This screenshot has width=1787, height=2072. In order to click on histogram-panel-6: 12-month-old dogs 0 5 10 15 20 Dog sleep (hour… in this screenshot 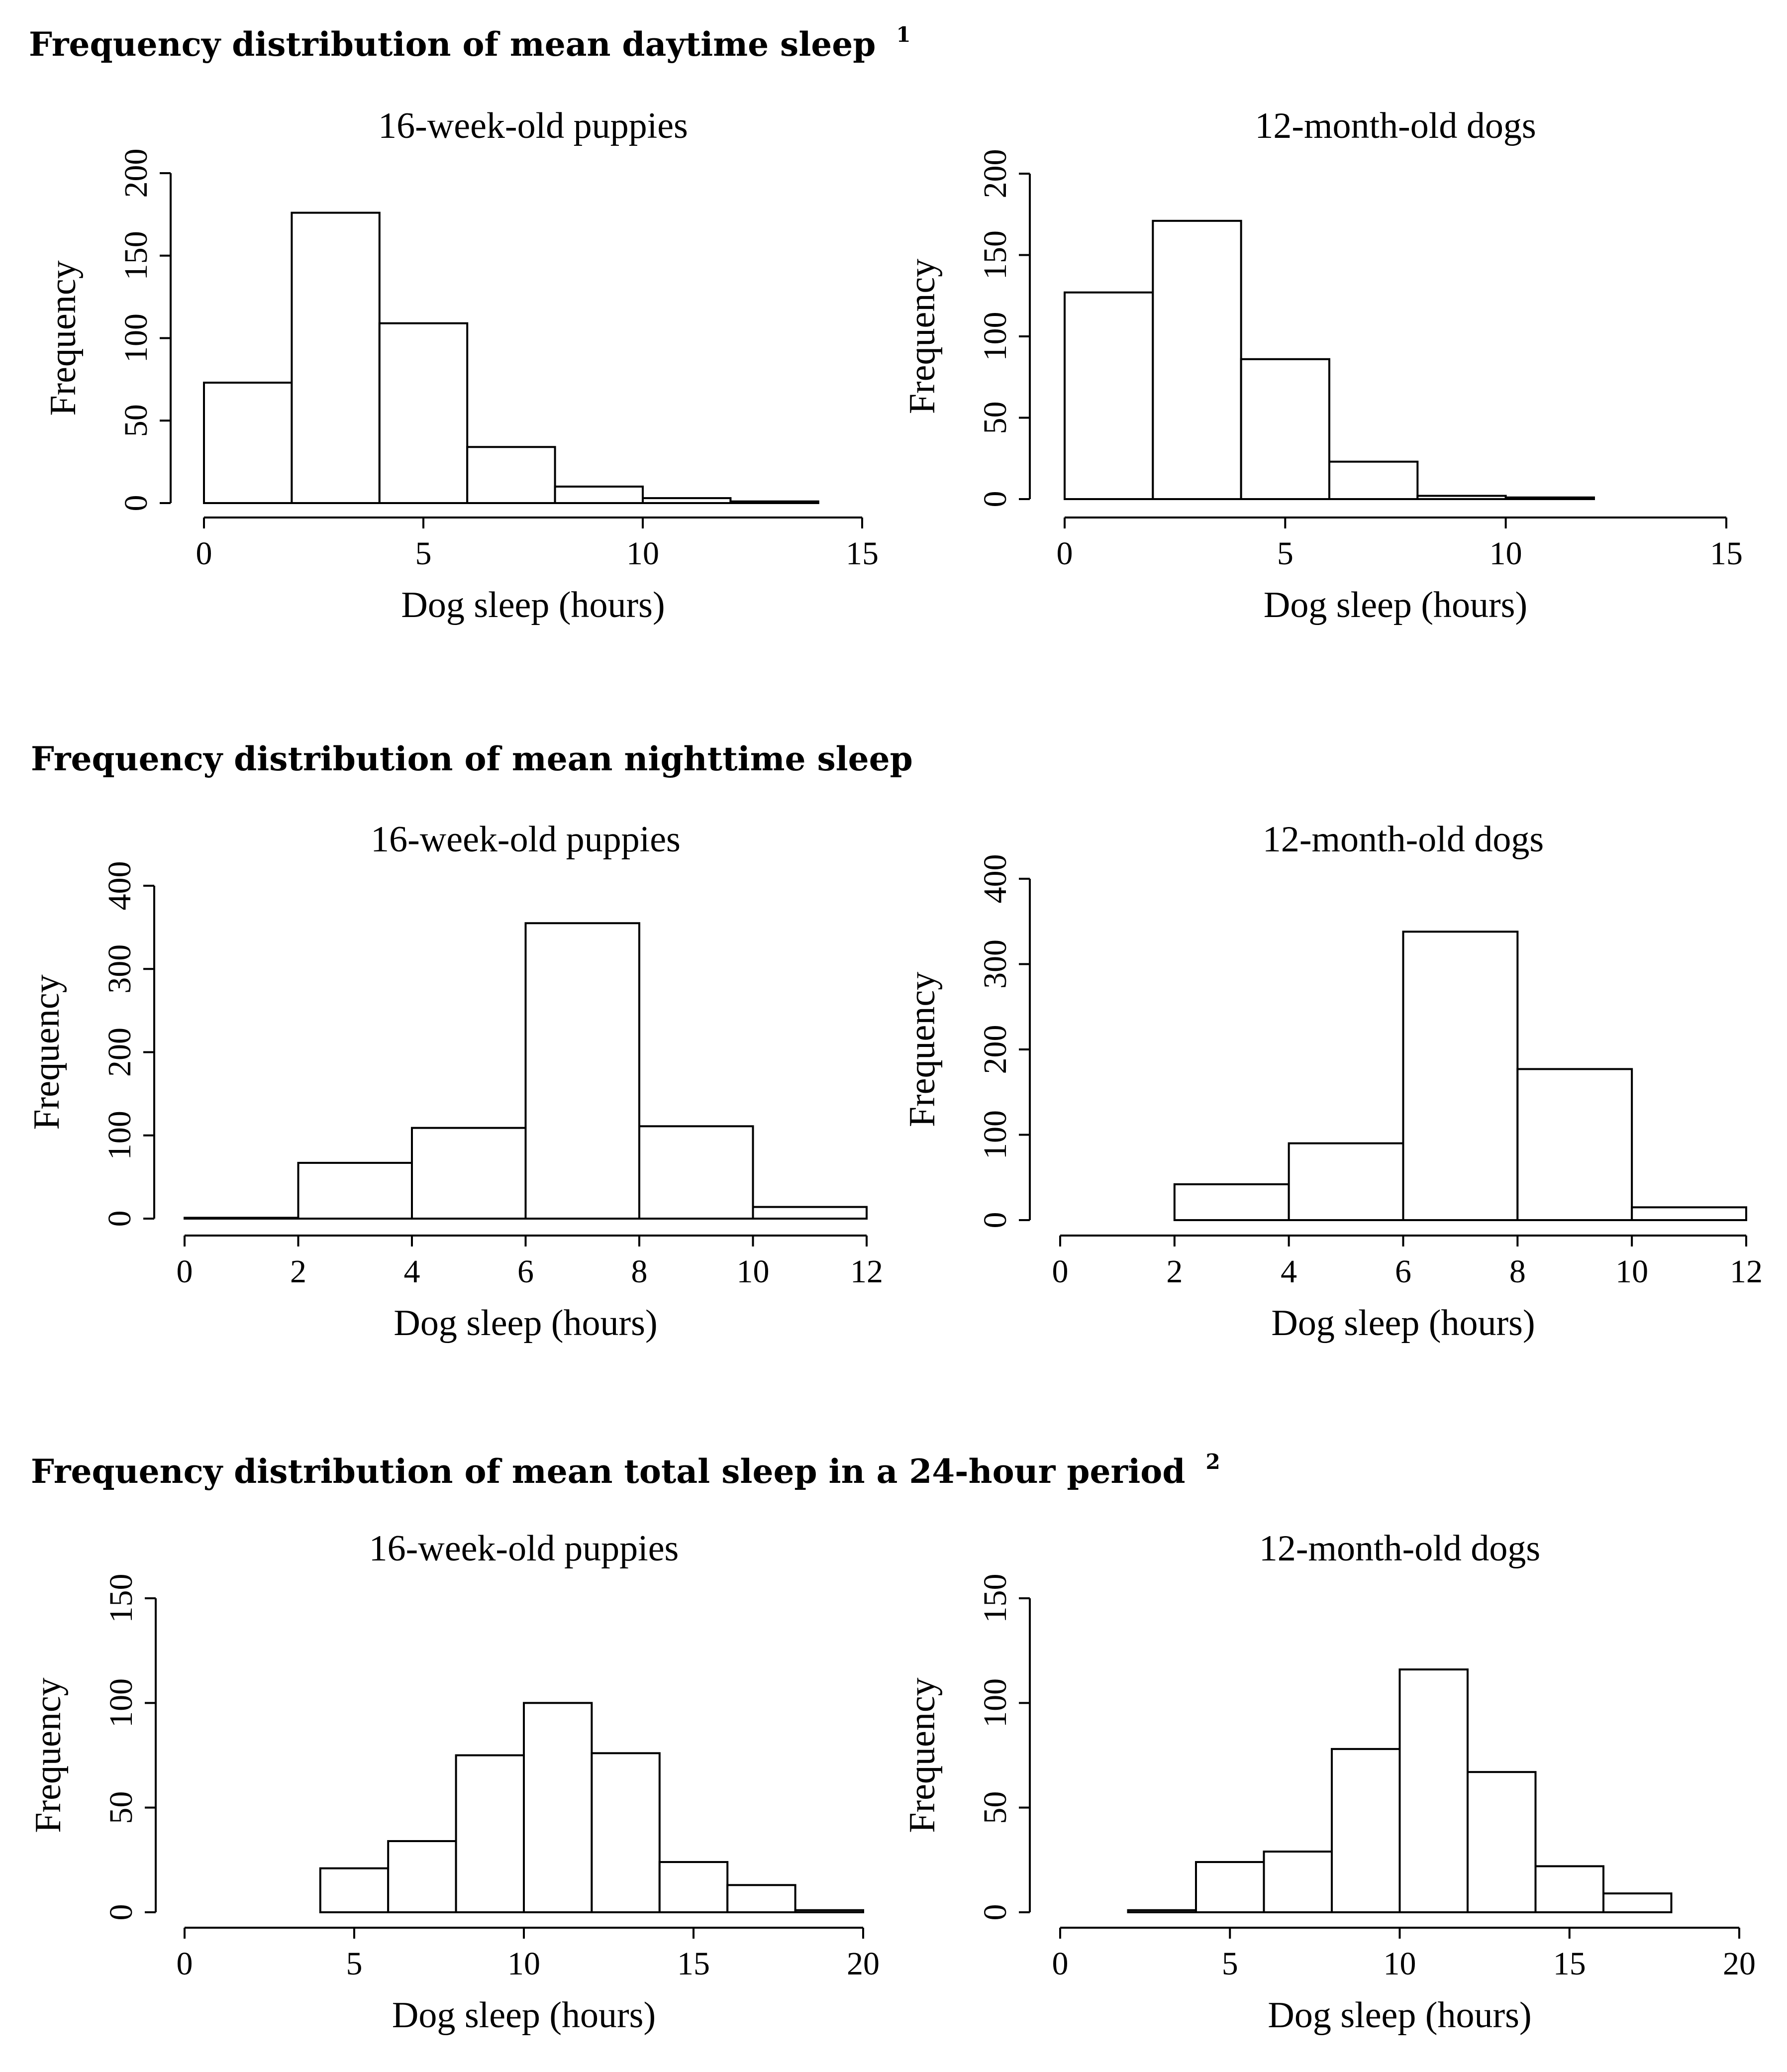, I will do `click(1329, 1782)`.